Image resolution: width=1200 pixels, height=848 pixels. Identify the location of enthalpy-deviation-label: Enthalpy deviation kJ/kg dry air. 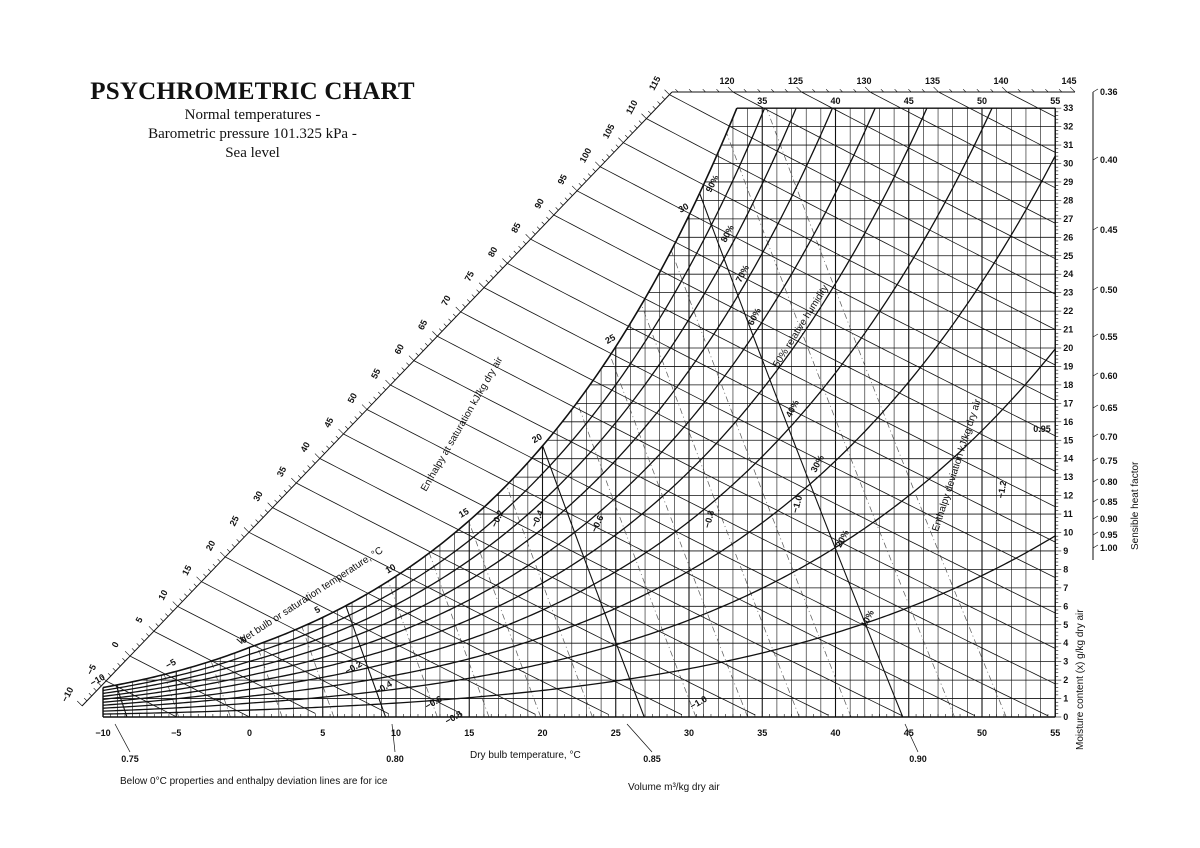
(956, 465).